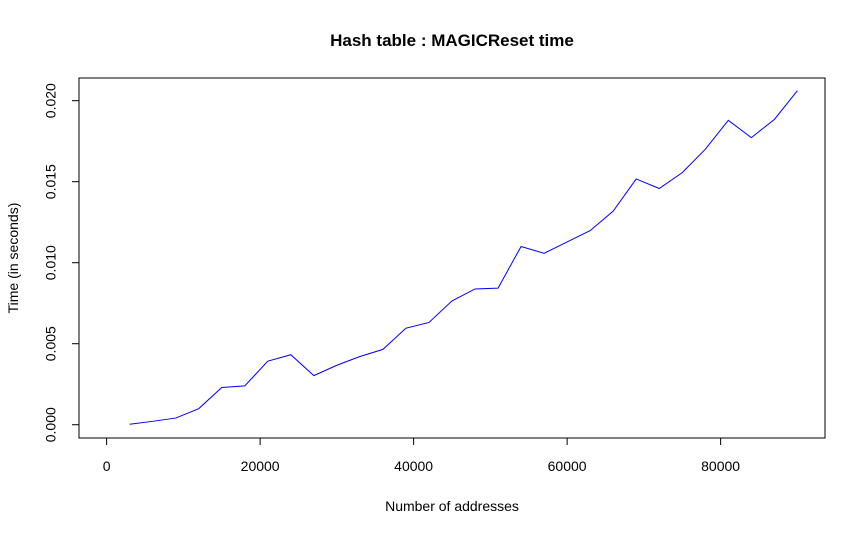 Image resolution: width=866 pixels, height=537 pixels. I want to click on y-tick-label: 0.020, so click(51, 100).